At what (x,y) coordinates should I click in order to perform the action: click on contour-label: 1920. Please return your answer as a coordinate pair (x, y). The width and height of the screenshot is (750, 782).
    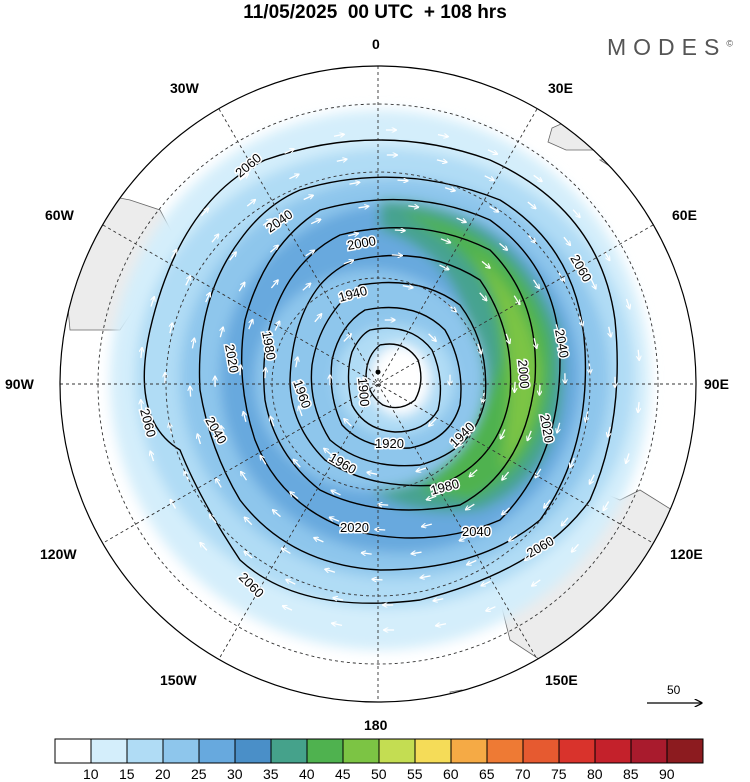
    Looking at the image, I should click on (389, 443).